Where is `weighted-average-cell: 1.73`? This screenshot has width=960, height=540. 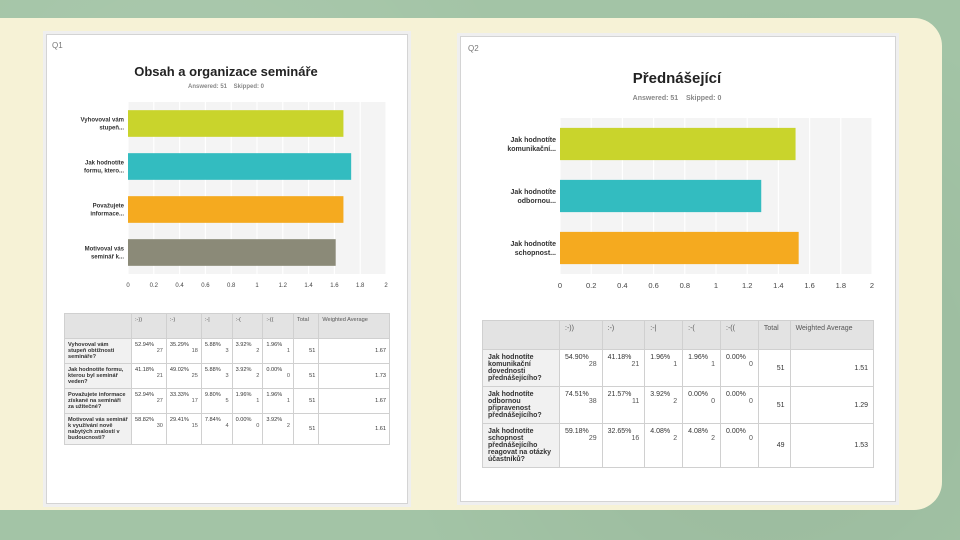 weighted-average-cell: 1.73 is located at coordinates (354, 376).